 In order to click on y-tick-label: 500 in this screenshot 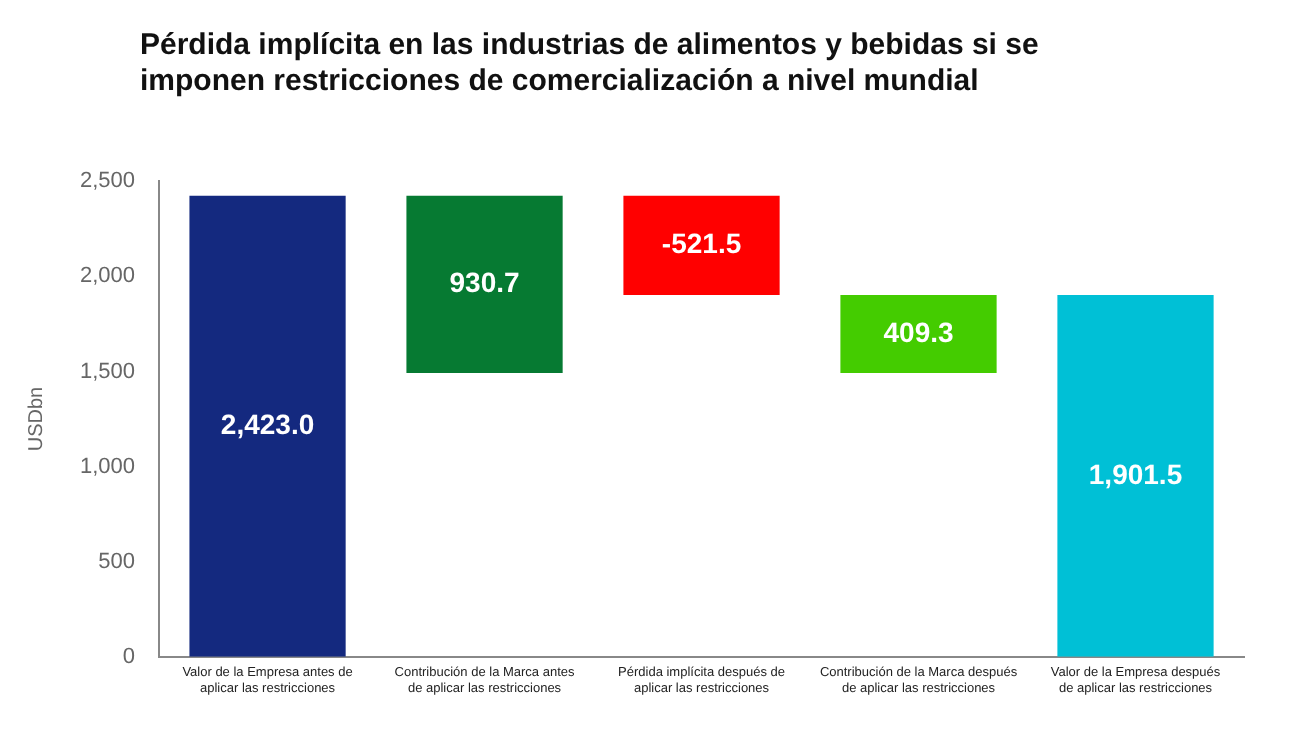, I will do `click(117, 561)`.